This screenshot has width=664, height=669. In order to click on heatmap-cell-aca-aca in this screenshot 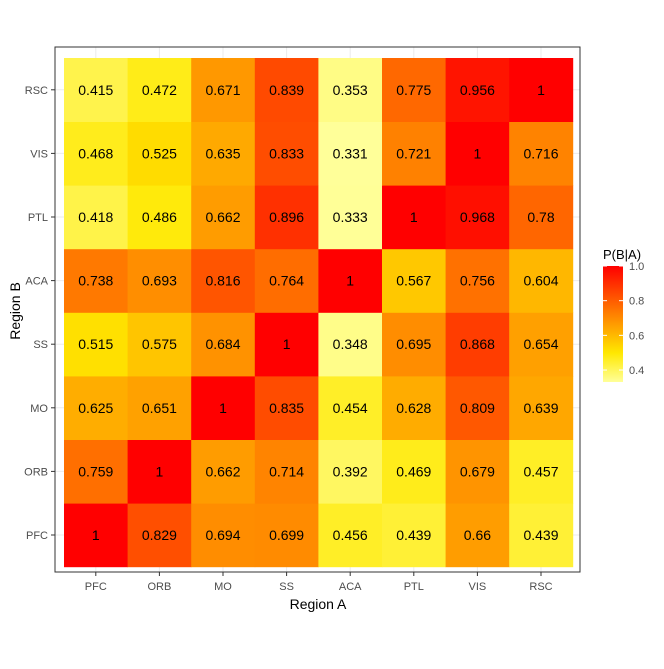, I will do `click(350, 280)`.